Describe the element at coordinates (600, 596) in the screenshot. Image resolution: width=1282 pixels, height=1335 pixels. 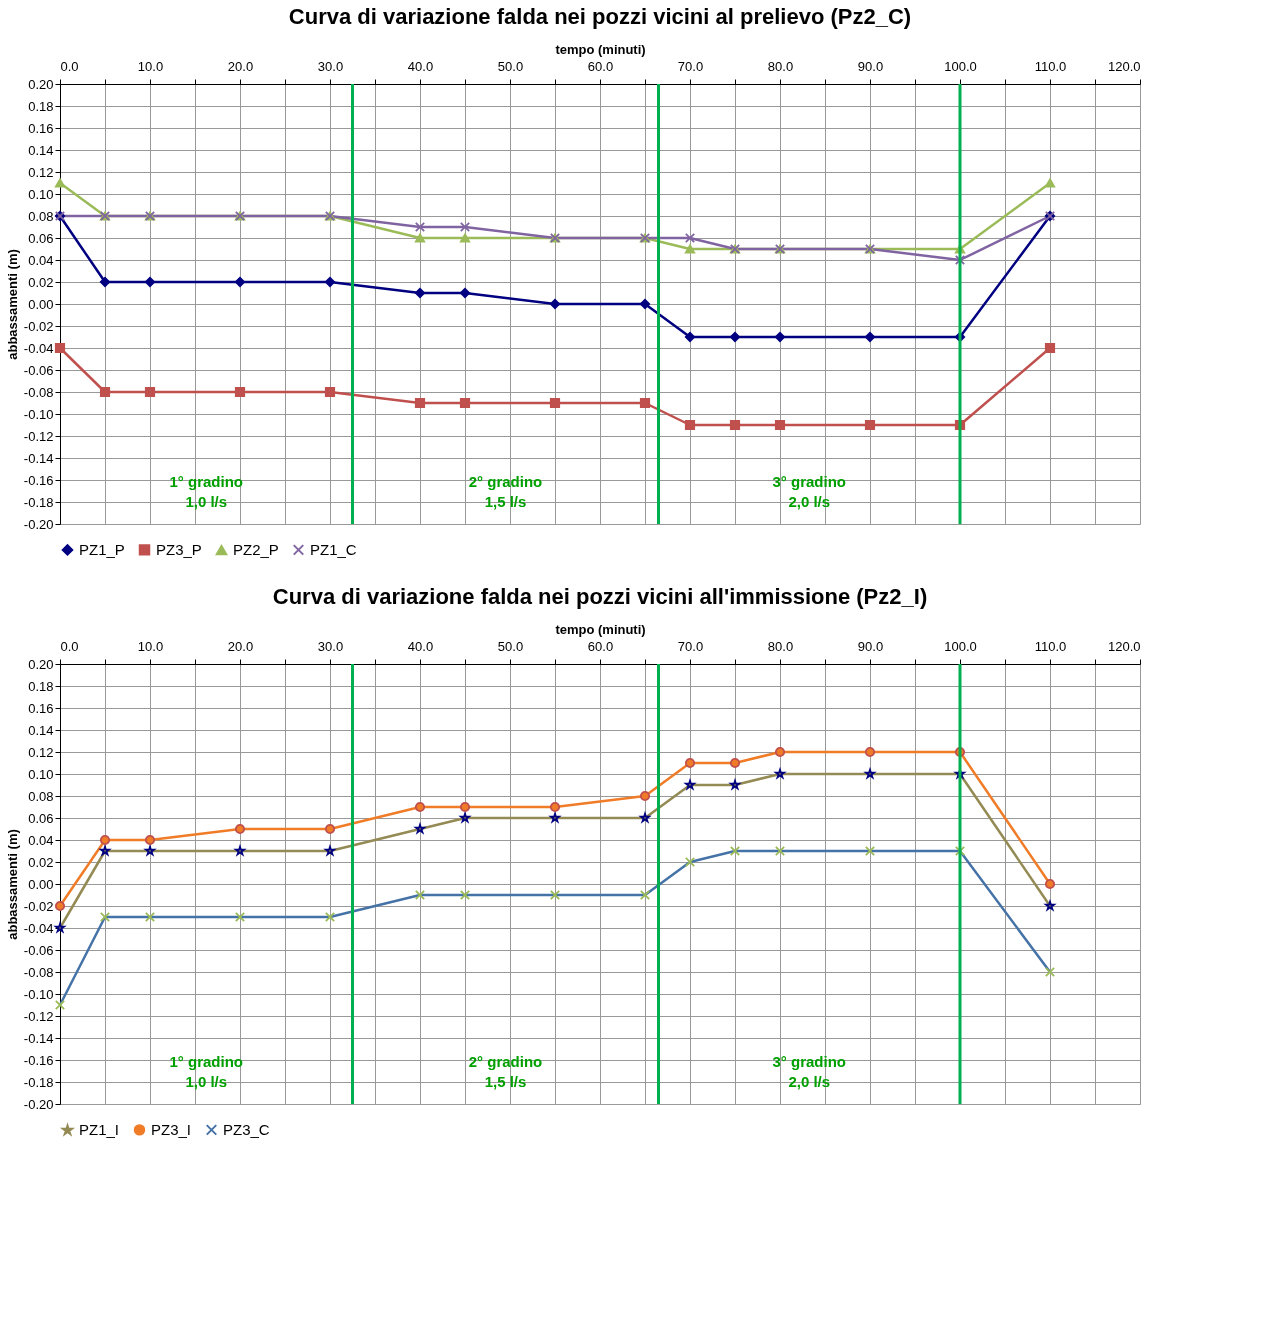
I see `chart-title: Curva di variazione falda nei pozzi vicini all'immissione (Pz2_I)` at that location.